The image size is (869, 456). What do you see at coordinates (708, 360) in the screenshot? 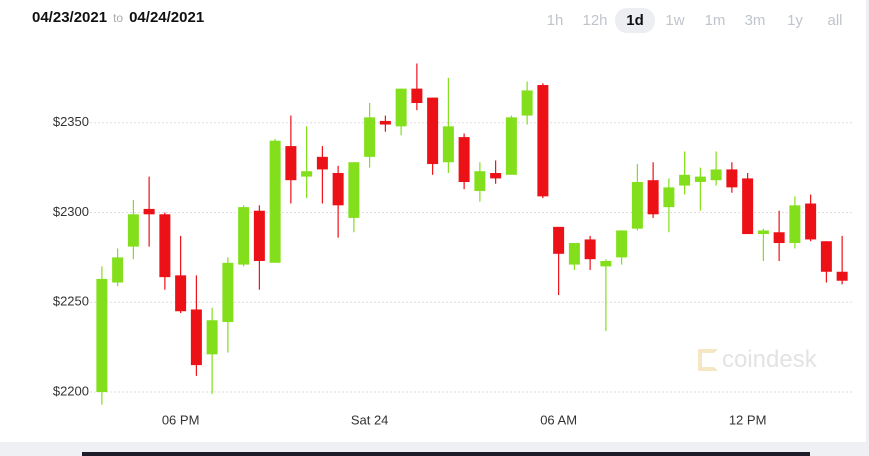
I see `watermark-logo` at bounding box center [708, 360].